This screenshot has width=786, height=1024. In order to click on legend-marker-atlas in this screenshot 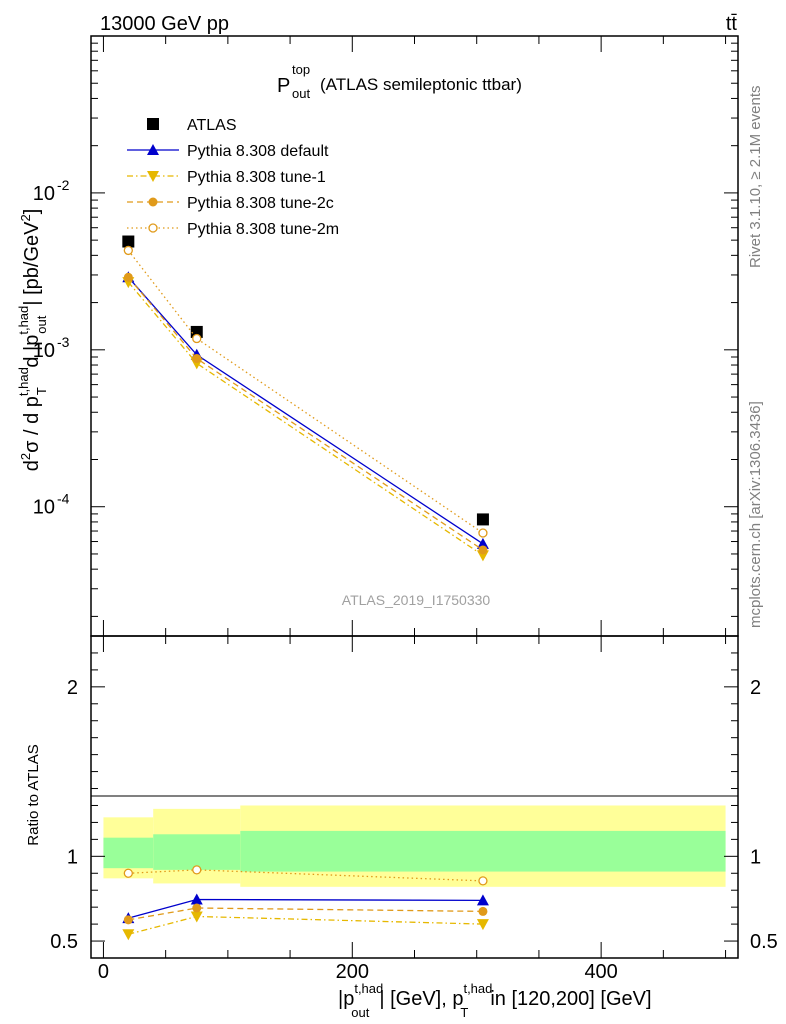, I will do `click(153, 124)`.